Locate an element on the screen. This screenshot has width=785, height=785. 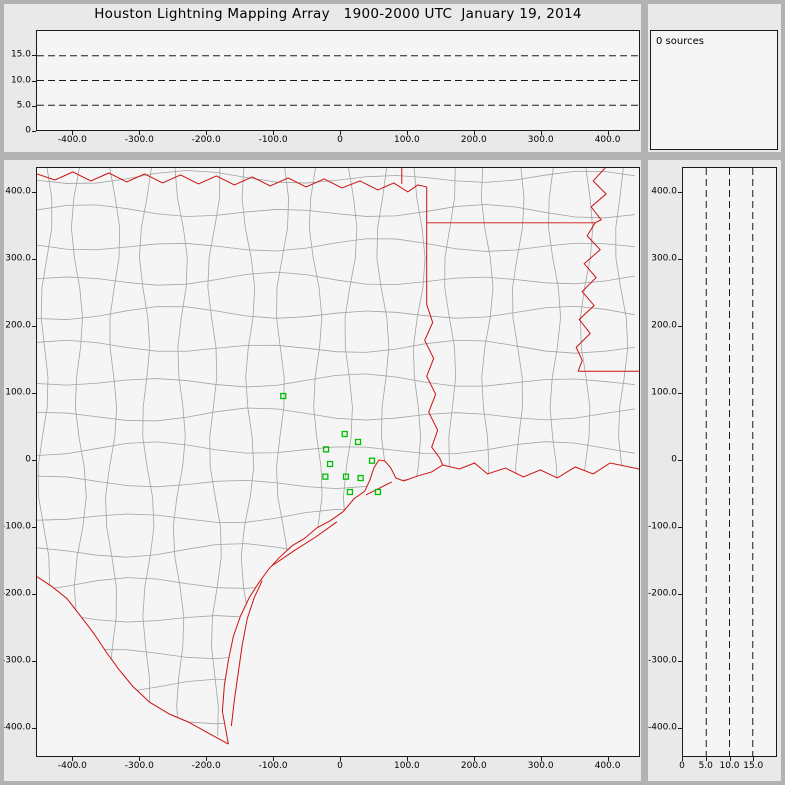
rio-grande-border is located at coordinates (133, 660).